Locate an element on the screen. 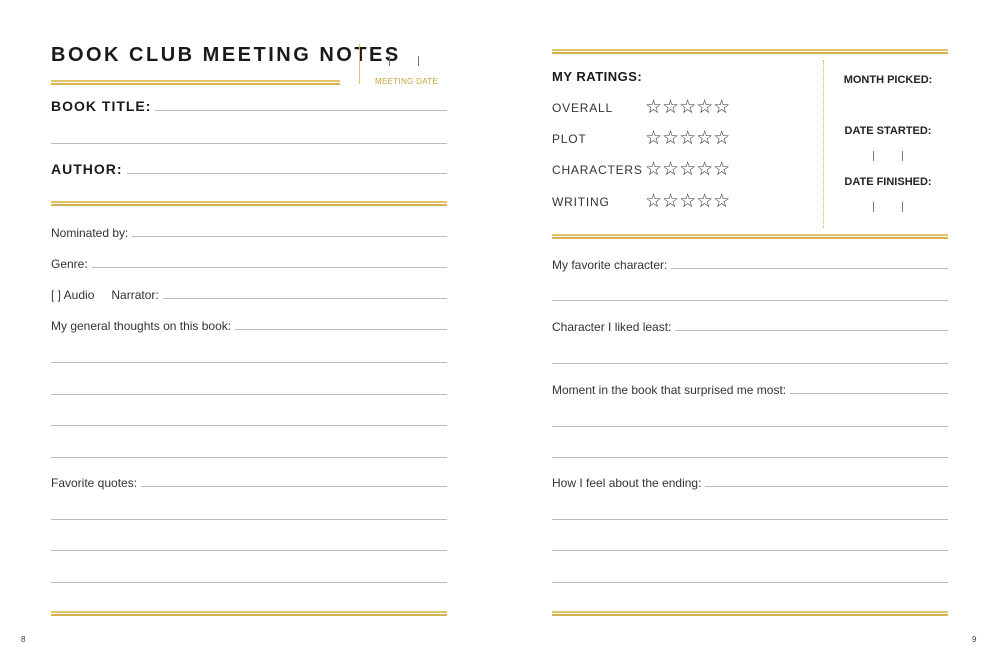 The height and width of the screenshot is (667, 1000). narrator-field: [ ] Audio Narrator: is located at coordinates (249, 295).